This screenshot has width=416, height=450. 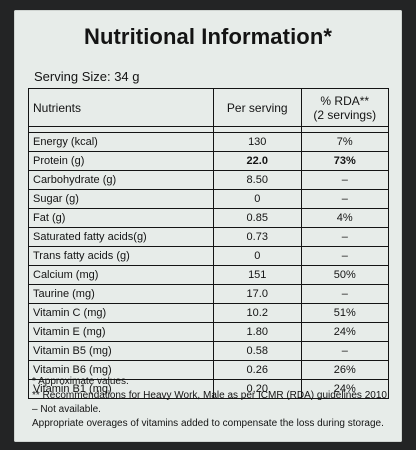 What do you see at coordinates (345, 100) in the screenshot?
I see `header-rda-line1: % RDA**` at bounding box center [345, 100].